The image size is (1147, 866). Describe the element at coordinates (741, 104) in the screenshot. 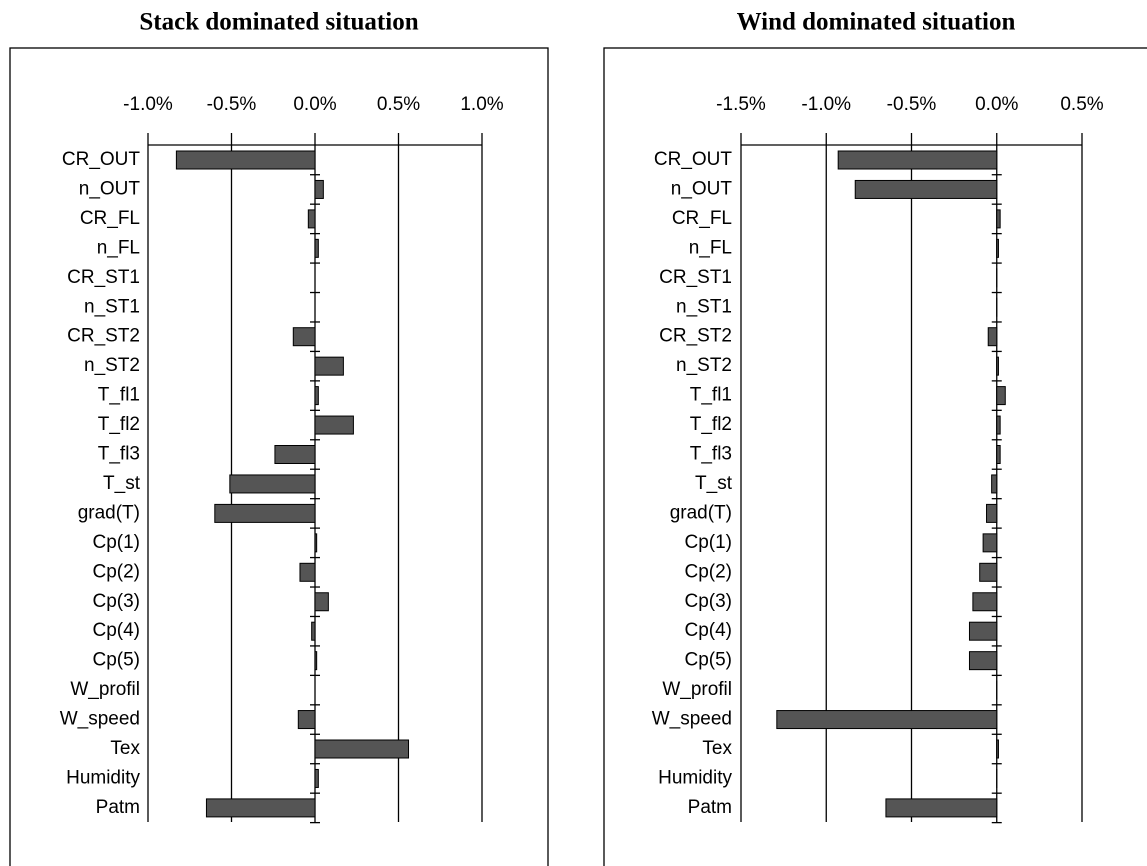

I see `x-tick-label: -1.5%` at that location.